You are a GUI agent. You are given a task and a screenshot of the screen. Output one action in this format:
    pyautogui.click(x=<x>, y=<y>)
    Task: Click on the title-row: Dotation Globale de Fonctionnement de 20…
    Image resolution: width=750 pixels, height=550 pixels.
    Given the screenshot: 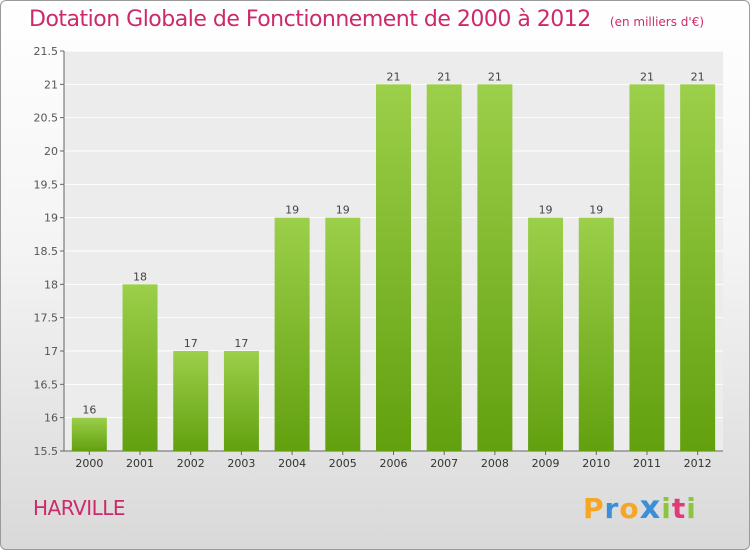 What is the action you would take?
    pyautogui.click(x=366, y=19)
    